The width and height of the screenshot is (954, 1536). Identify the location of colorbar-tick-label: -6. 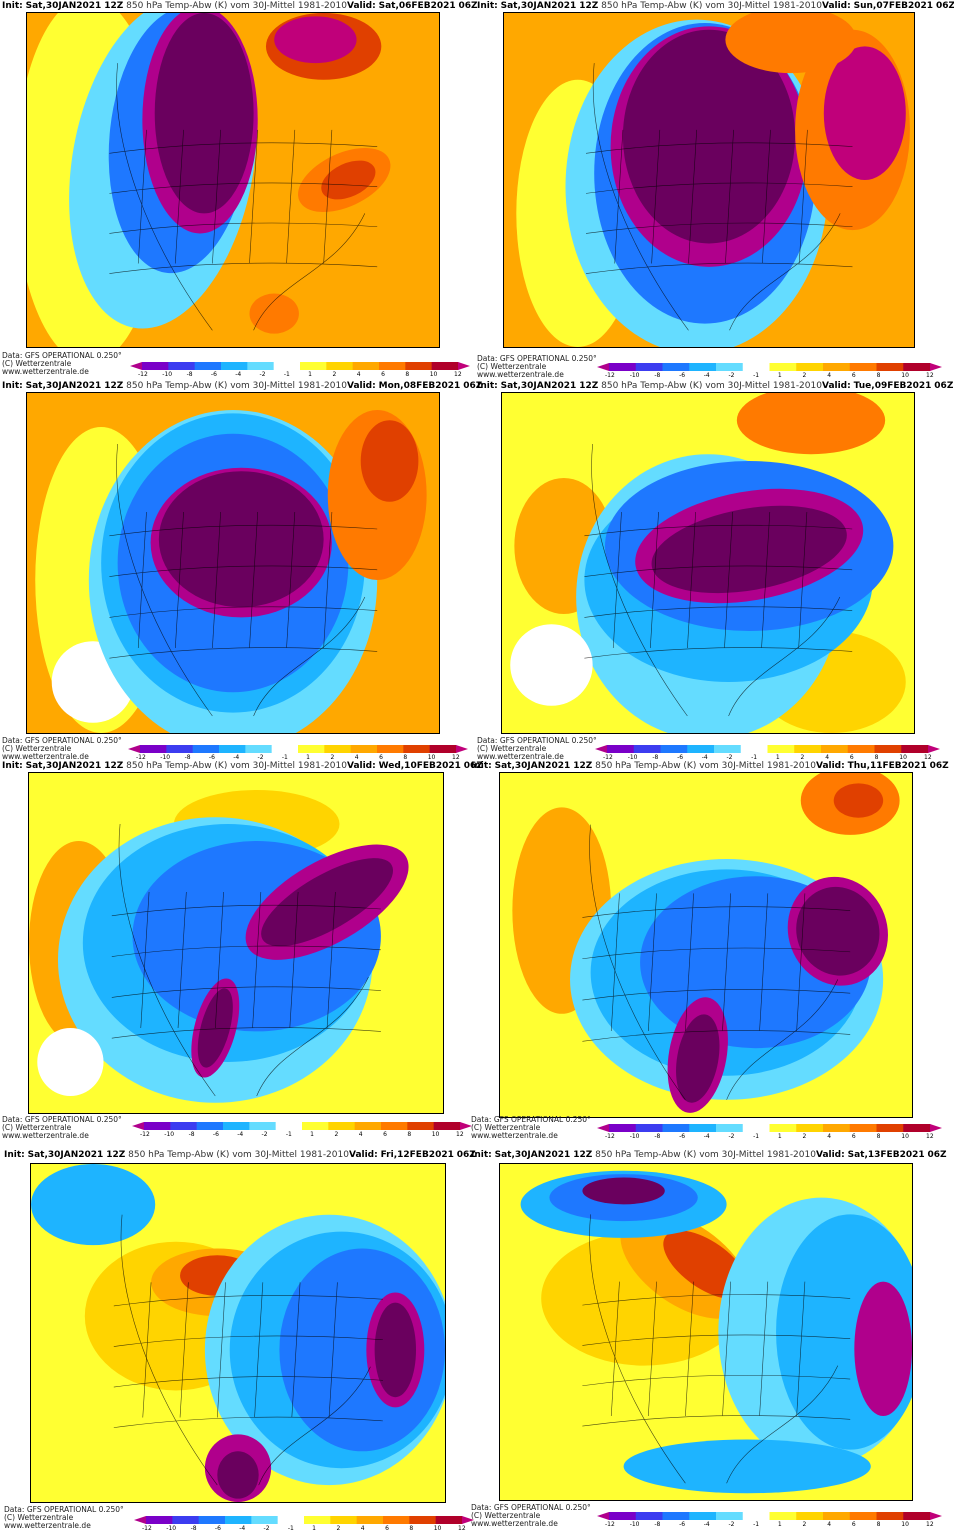
(215, 1134).